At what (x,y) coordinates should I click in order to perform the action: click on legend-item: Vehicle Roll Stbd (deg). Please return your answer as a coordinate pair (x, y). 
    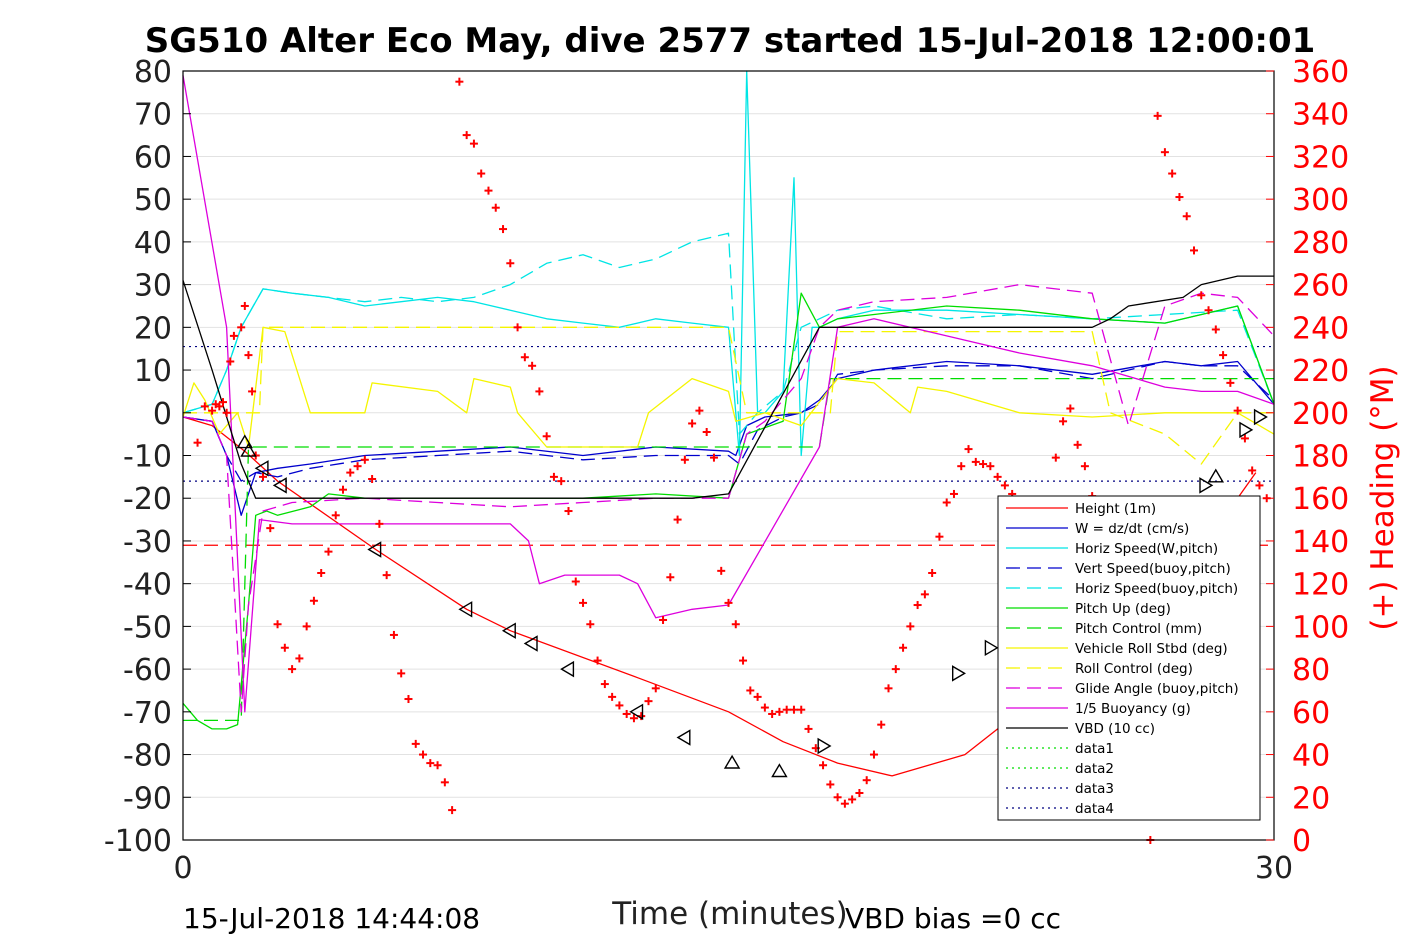
    Looking at the image, I should click on (1117, 649).